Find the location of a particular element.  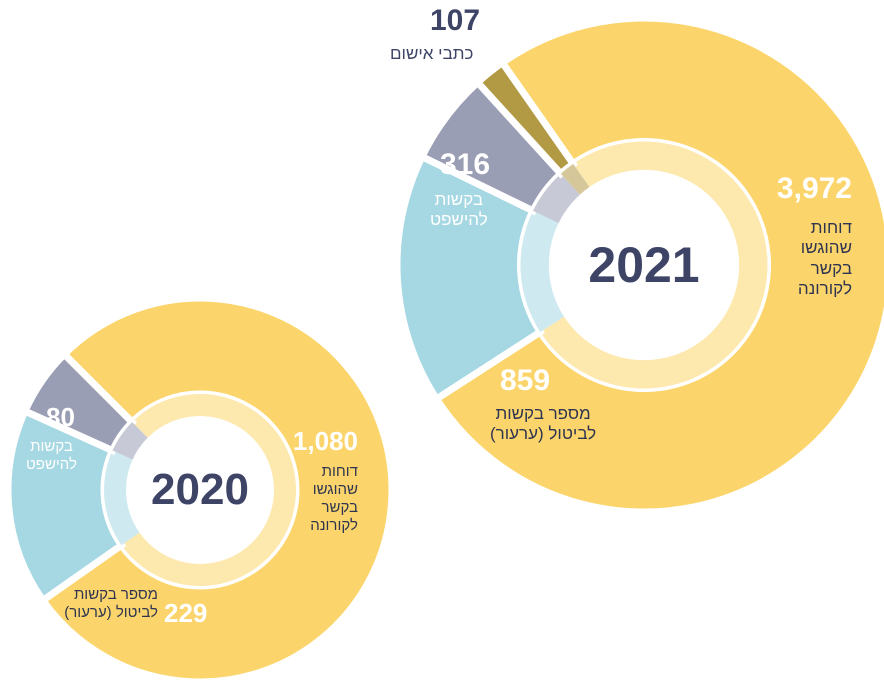

center-year: 2020 is located at coordinates (200, 489).